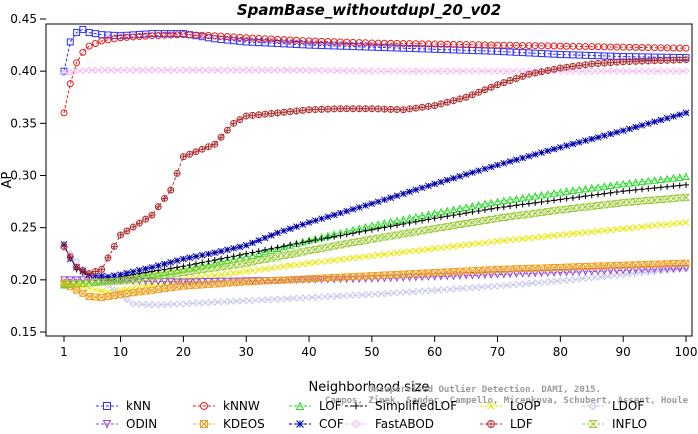 The image size is (698, 434). Describe the element at coordinates (593, 424) in the screenshot. I see `legend-marker` at that location.